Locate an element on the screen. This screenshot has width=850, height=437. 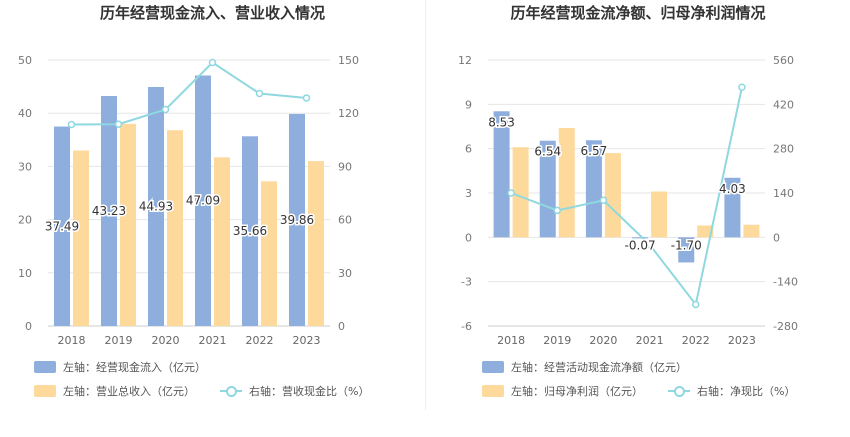
left-data-label: 44.93 is located at coordinates (156, 206).